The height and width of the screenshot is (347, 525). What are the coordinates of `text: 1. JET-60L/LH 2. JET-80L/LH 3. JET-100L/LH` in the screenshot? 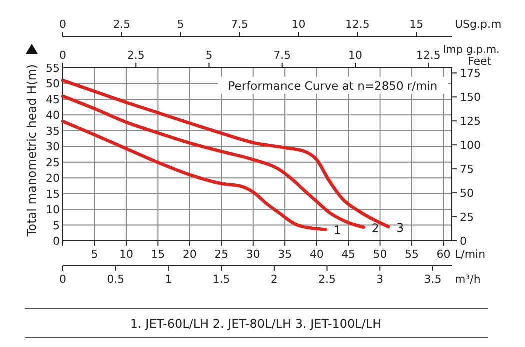 It's located at (256, 324).